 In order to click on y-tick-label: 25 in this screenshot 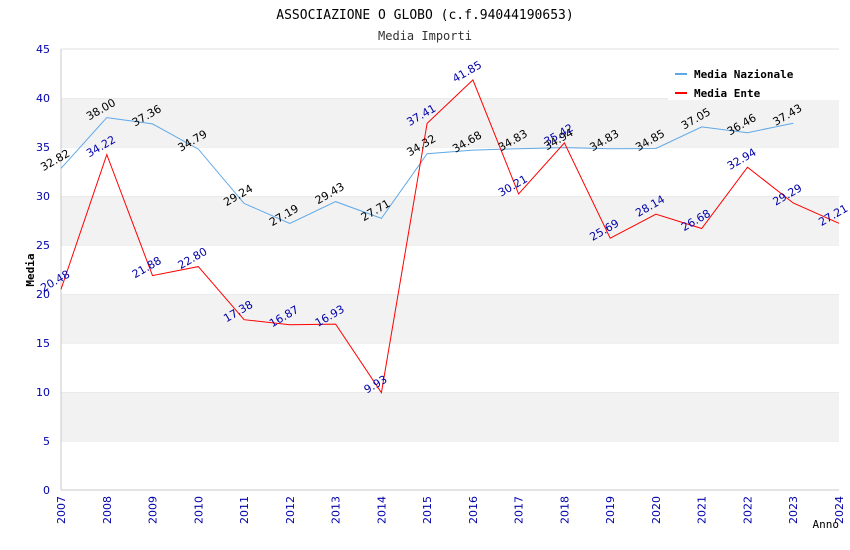, I will do `click(43, 245)`.